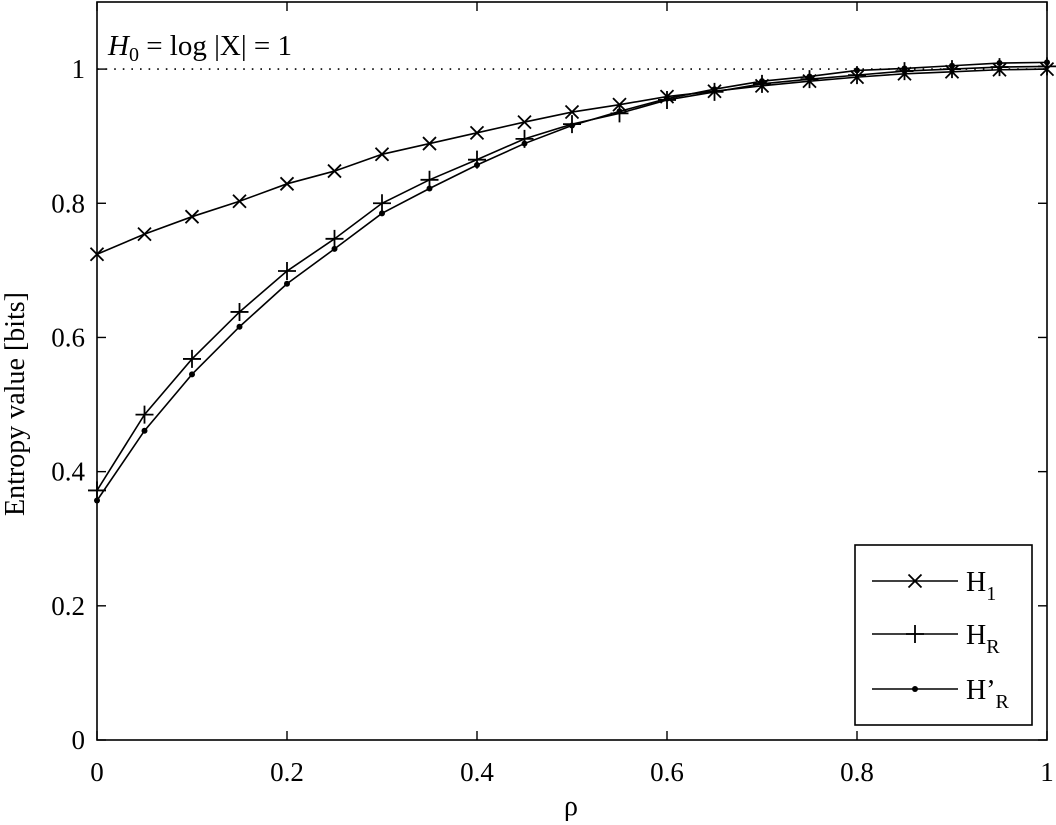 The height and width of the screenshot is (825, 1056). I want to click on x-tick-label-0: 0, so click(97, 772).